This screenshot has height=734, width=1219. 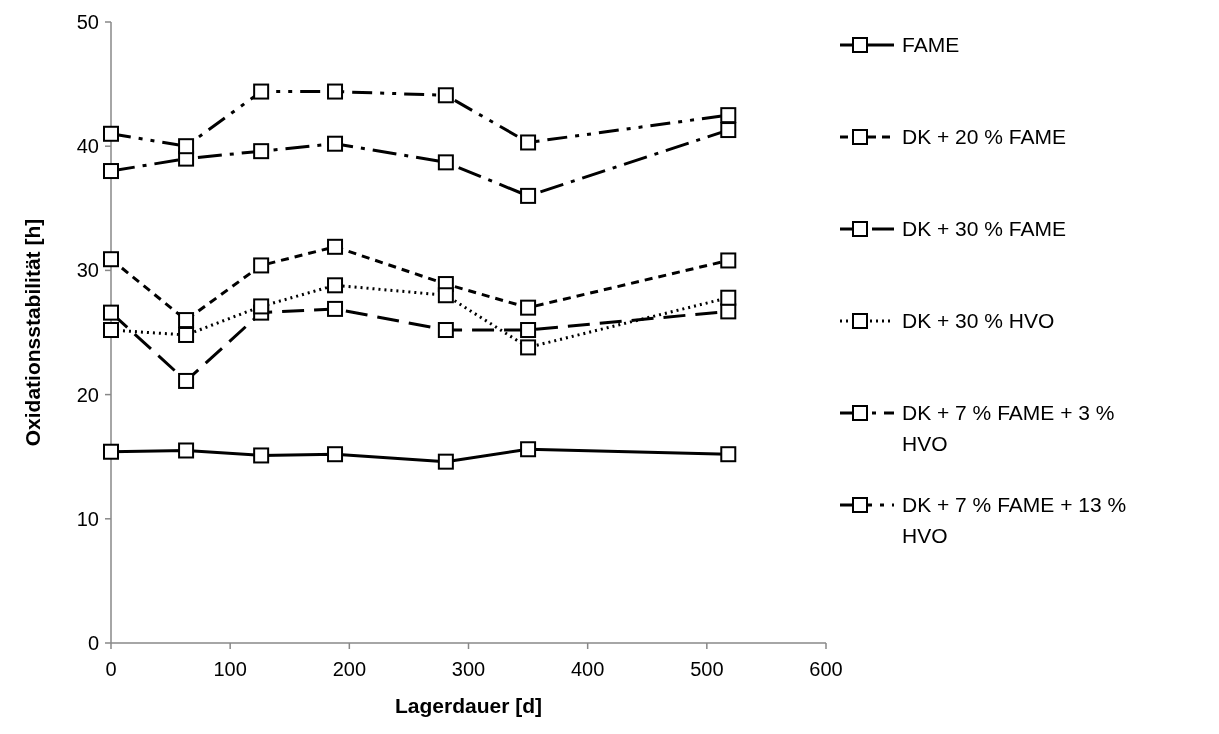 I want to click on x-tick-label: 300, so click(x=468, y=669).